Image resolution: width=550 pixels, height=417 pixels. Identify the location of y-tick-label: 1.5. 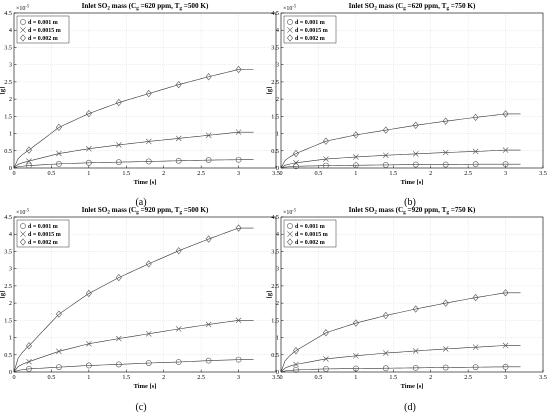
(275, 116).